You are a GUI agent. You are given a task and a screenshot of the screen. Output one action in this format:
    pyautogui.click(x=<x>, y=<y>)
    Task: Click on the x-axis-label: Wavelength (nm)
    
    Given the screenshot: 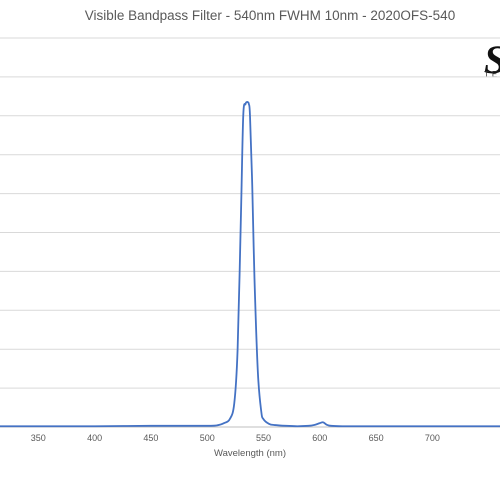 What is the action you would take?
    pyautogui.click(x=250, y=453)
    